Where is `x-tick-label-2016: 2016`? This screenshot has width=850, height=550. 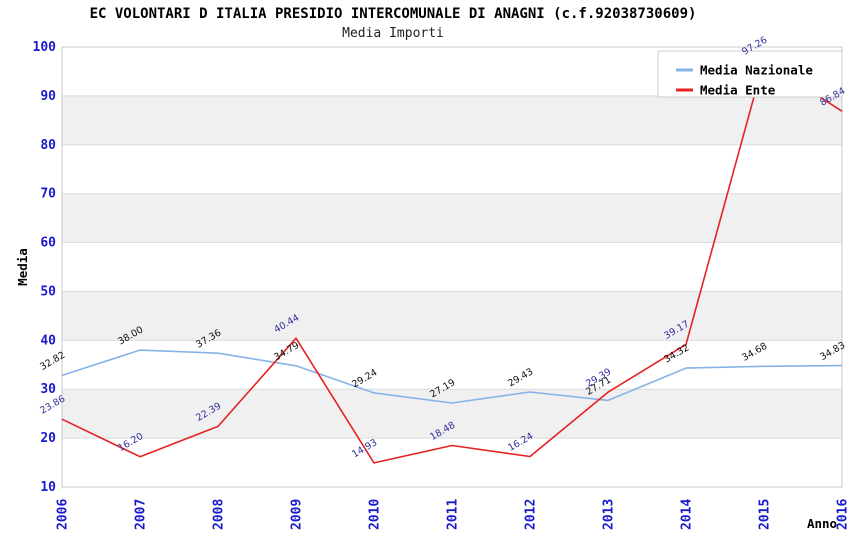 x-tick-label-2016: 2016 is located at coordinates (843, 514).